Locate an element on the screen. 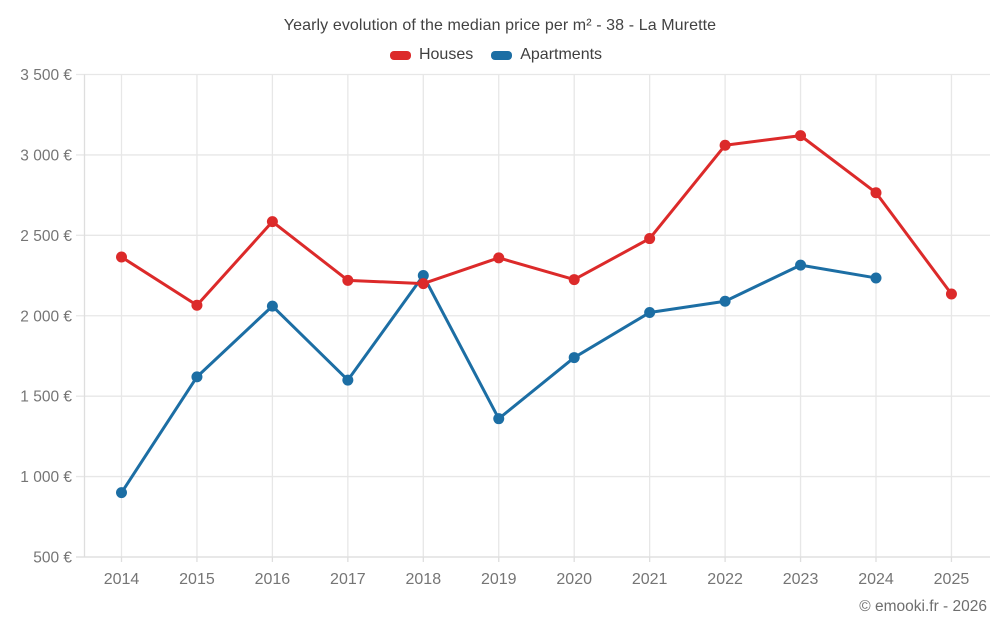 Image resolution: width=1000 pixels, height=625 pixels. apartments-point-2018 is located at coordinates (423, 276).